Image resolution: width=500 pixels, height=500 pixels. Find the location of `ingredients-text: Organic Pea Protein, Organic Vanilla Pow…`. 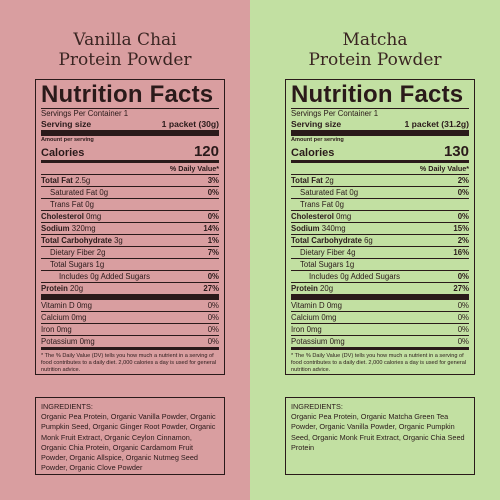

ingredients-text: Organic Pea Protein, Organic Vanilla Pow… is located at coordinates (128, 442).